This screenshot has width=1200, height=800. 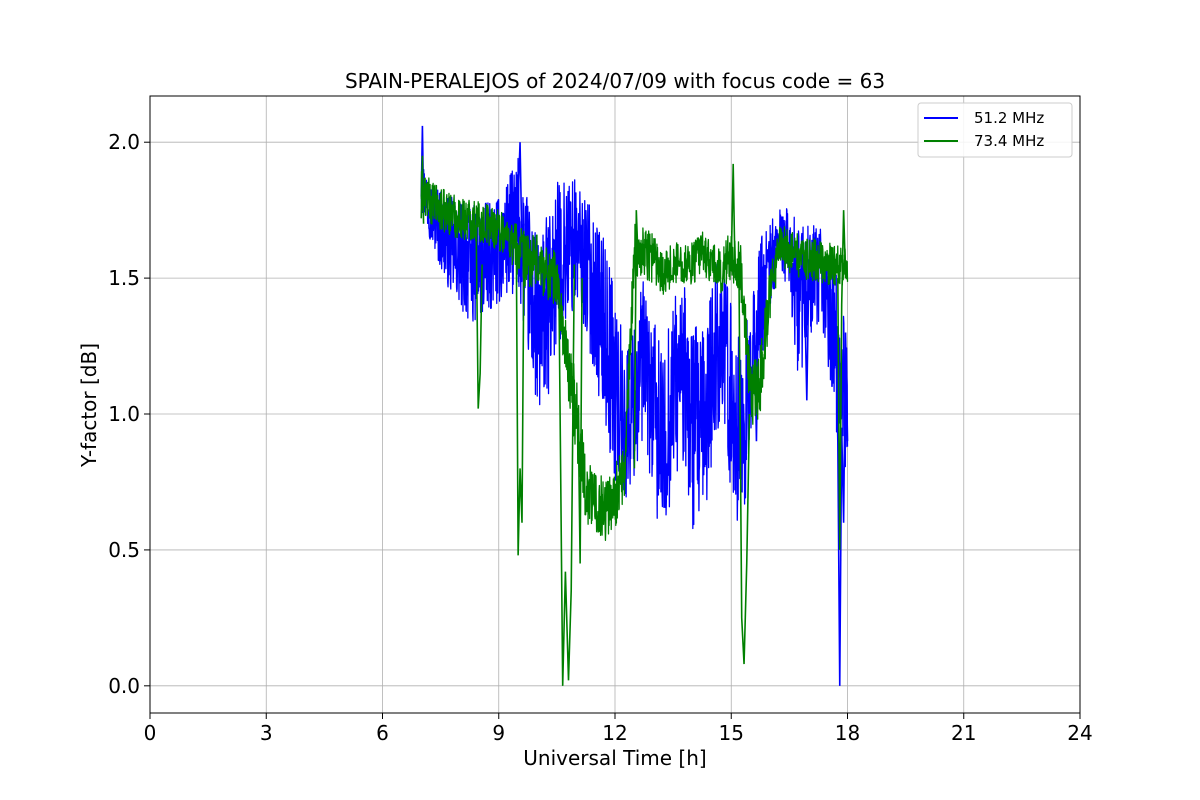 I want to click on y-tick-label: 0.0, so click(x=124, y=686).